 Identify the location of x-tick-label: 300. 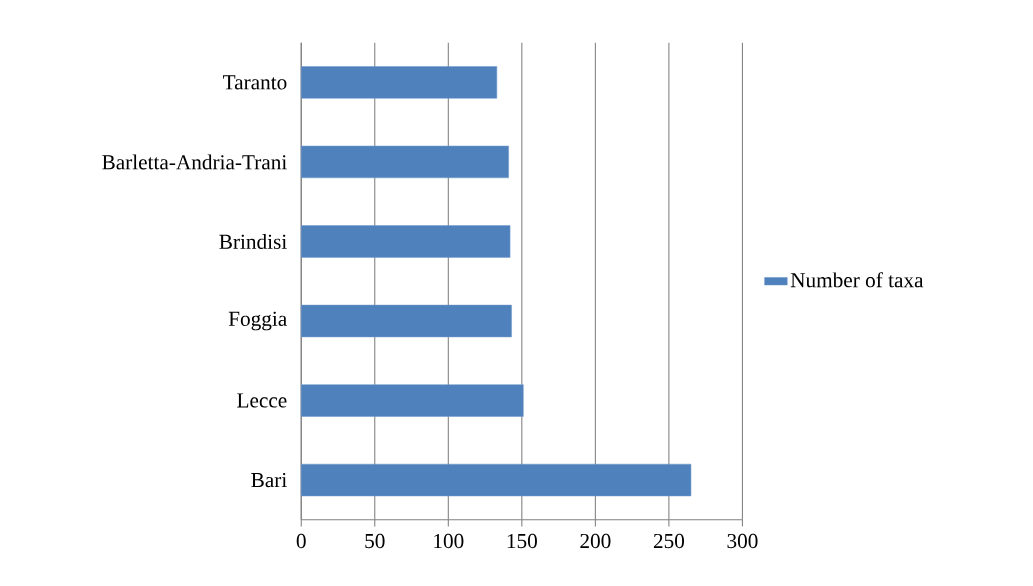
(742, 540).